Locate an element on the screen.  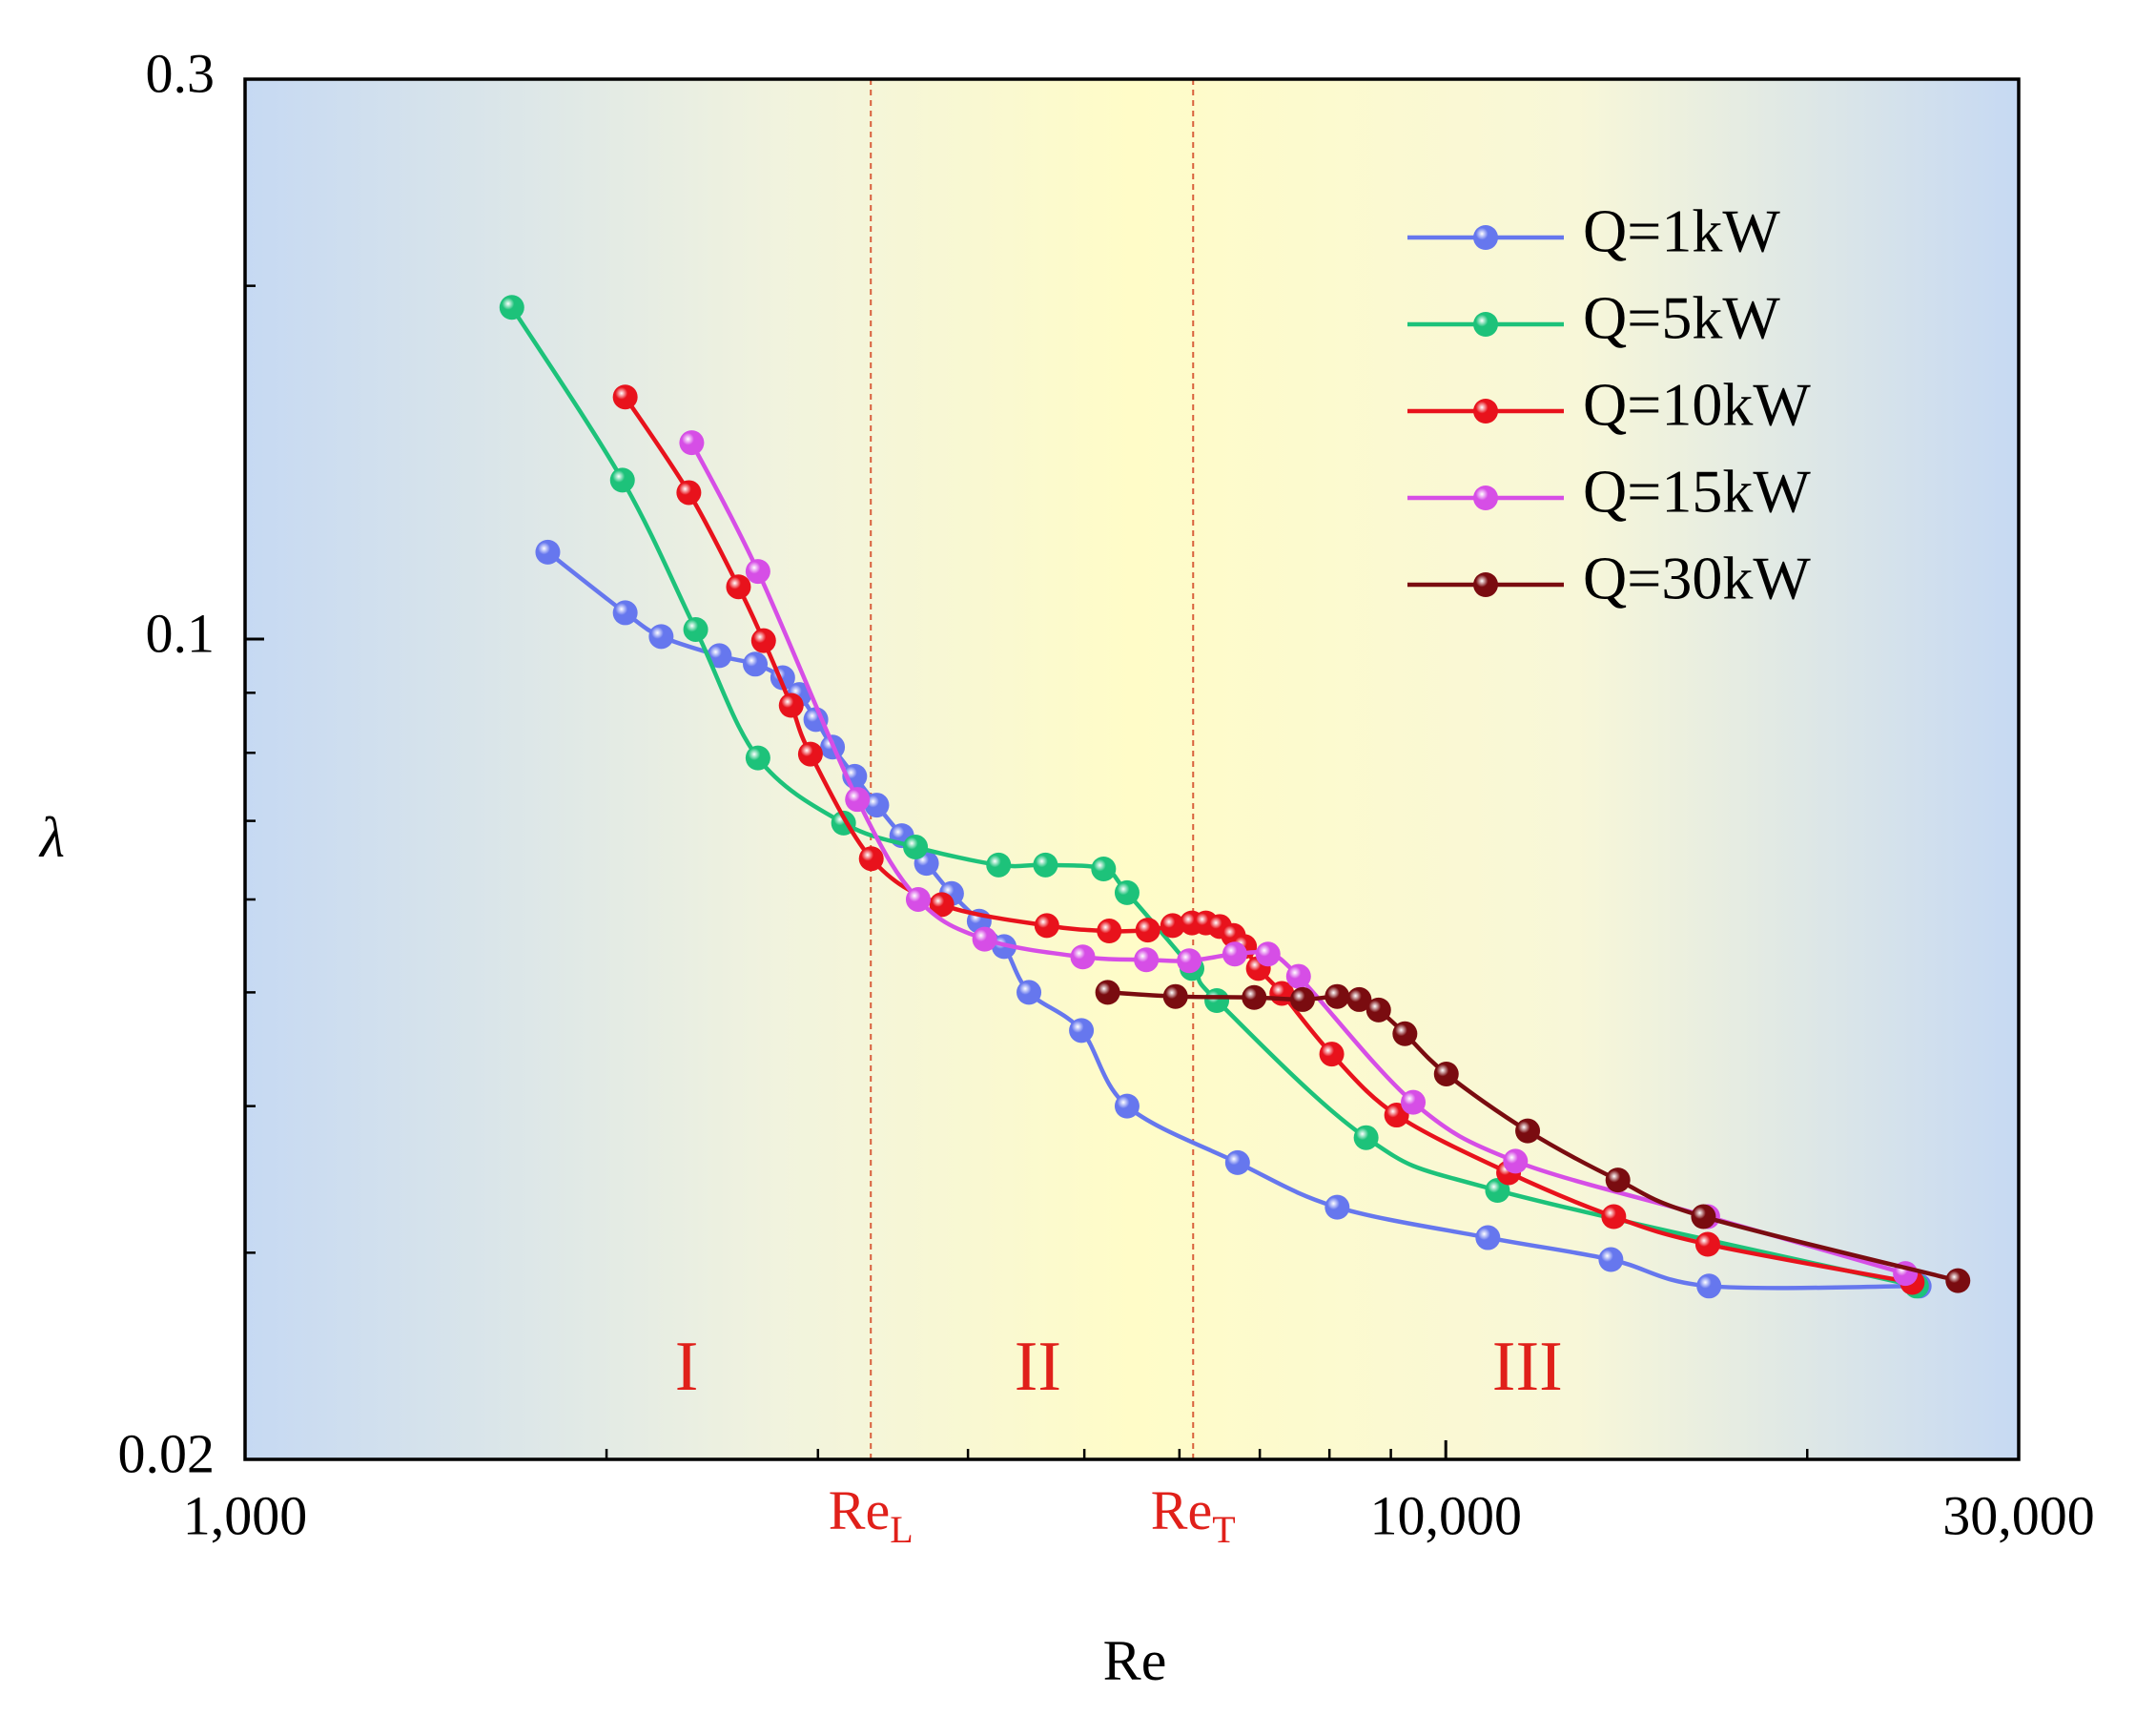
region-label: I is located at coordinates (687, 1367).